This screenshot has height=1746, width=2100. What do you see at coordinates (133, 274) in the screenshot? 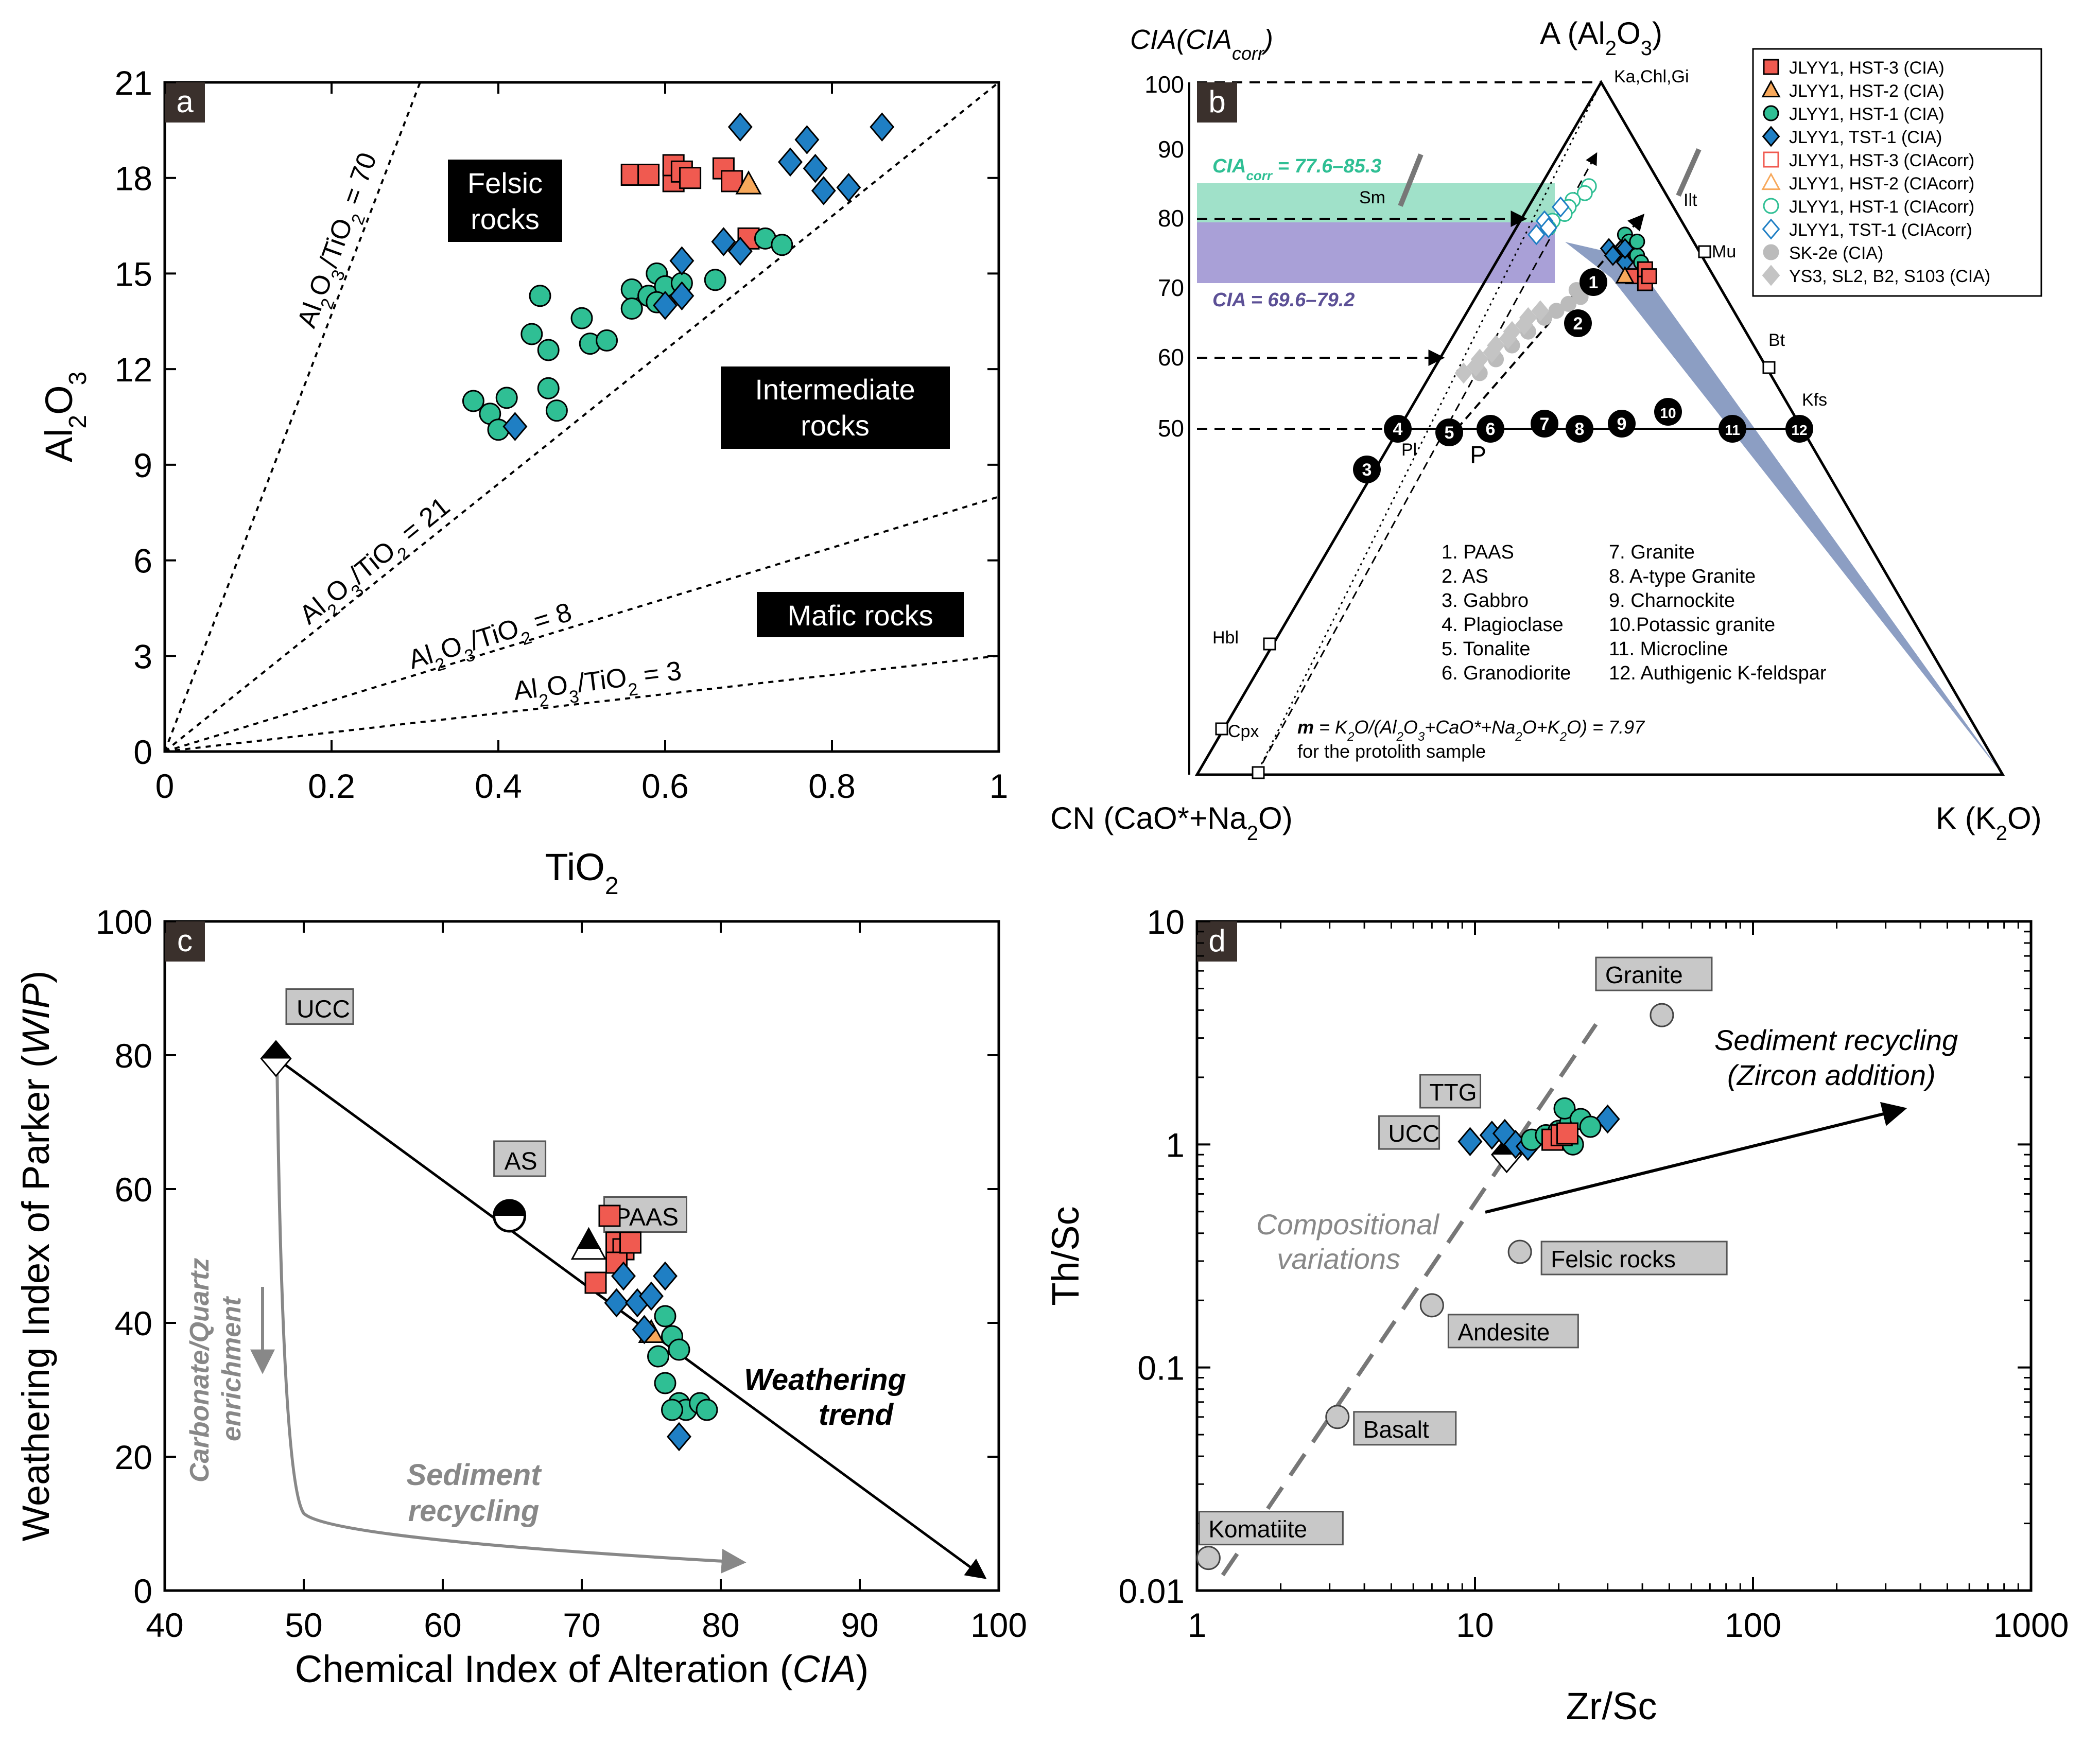
I see `a-ytick-label: 15` at bounding box center [133, 274].